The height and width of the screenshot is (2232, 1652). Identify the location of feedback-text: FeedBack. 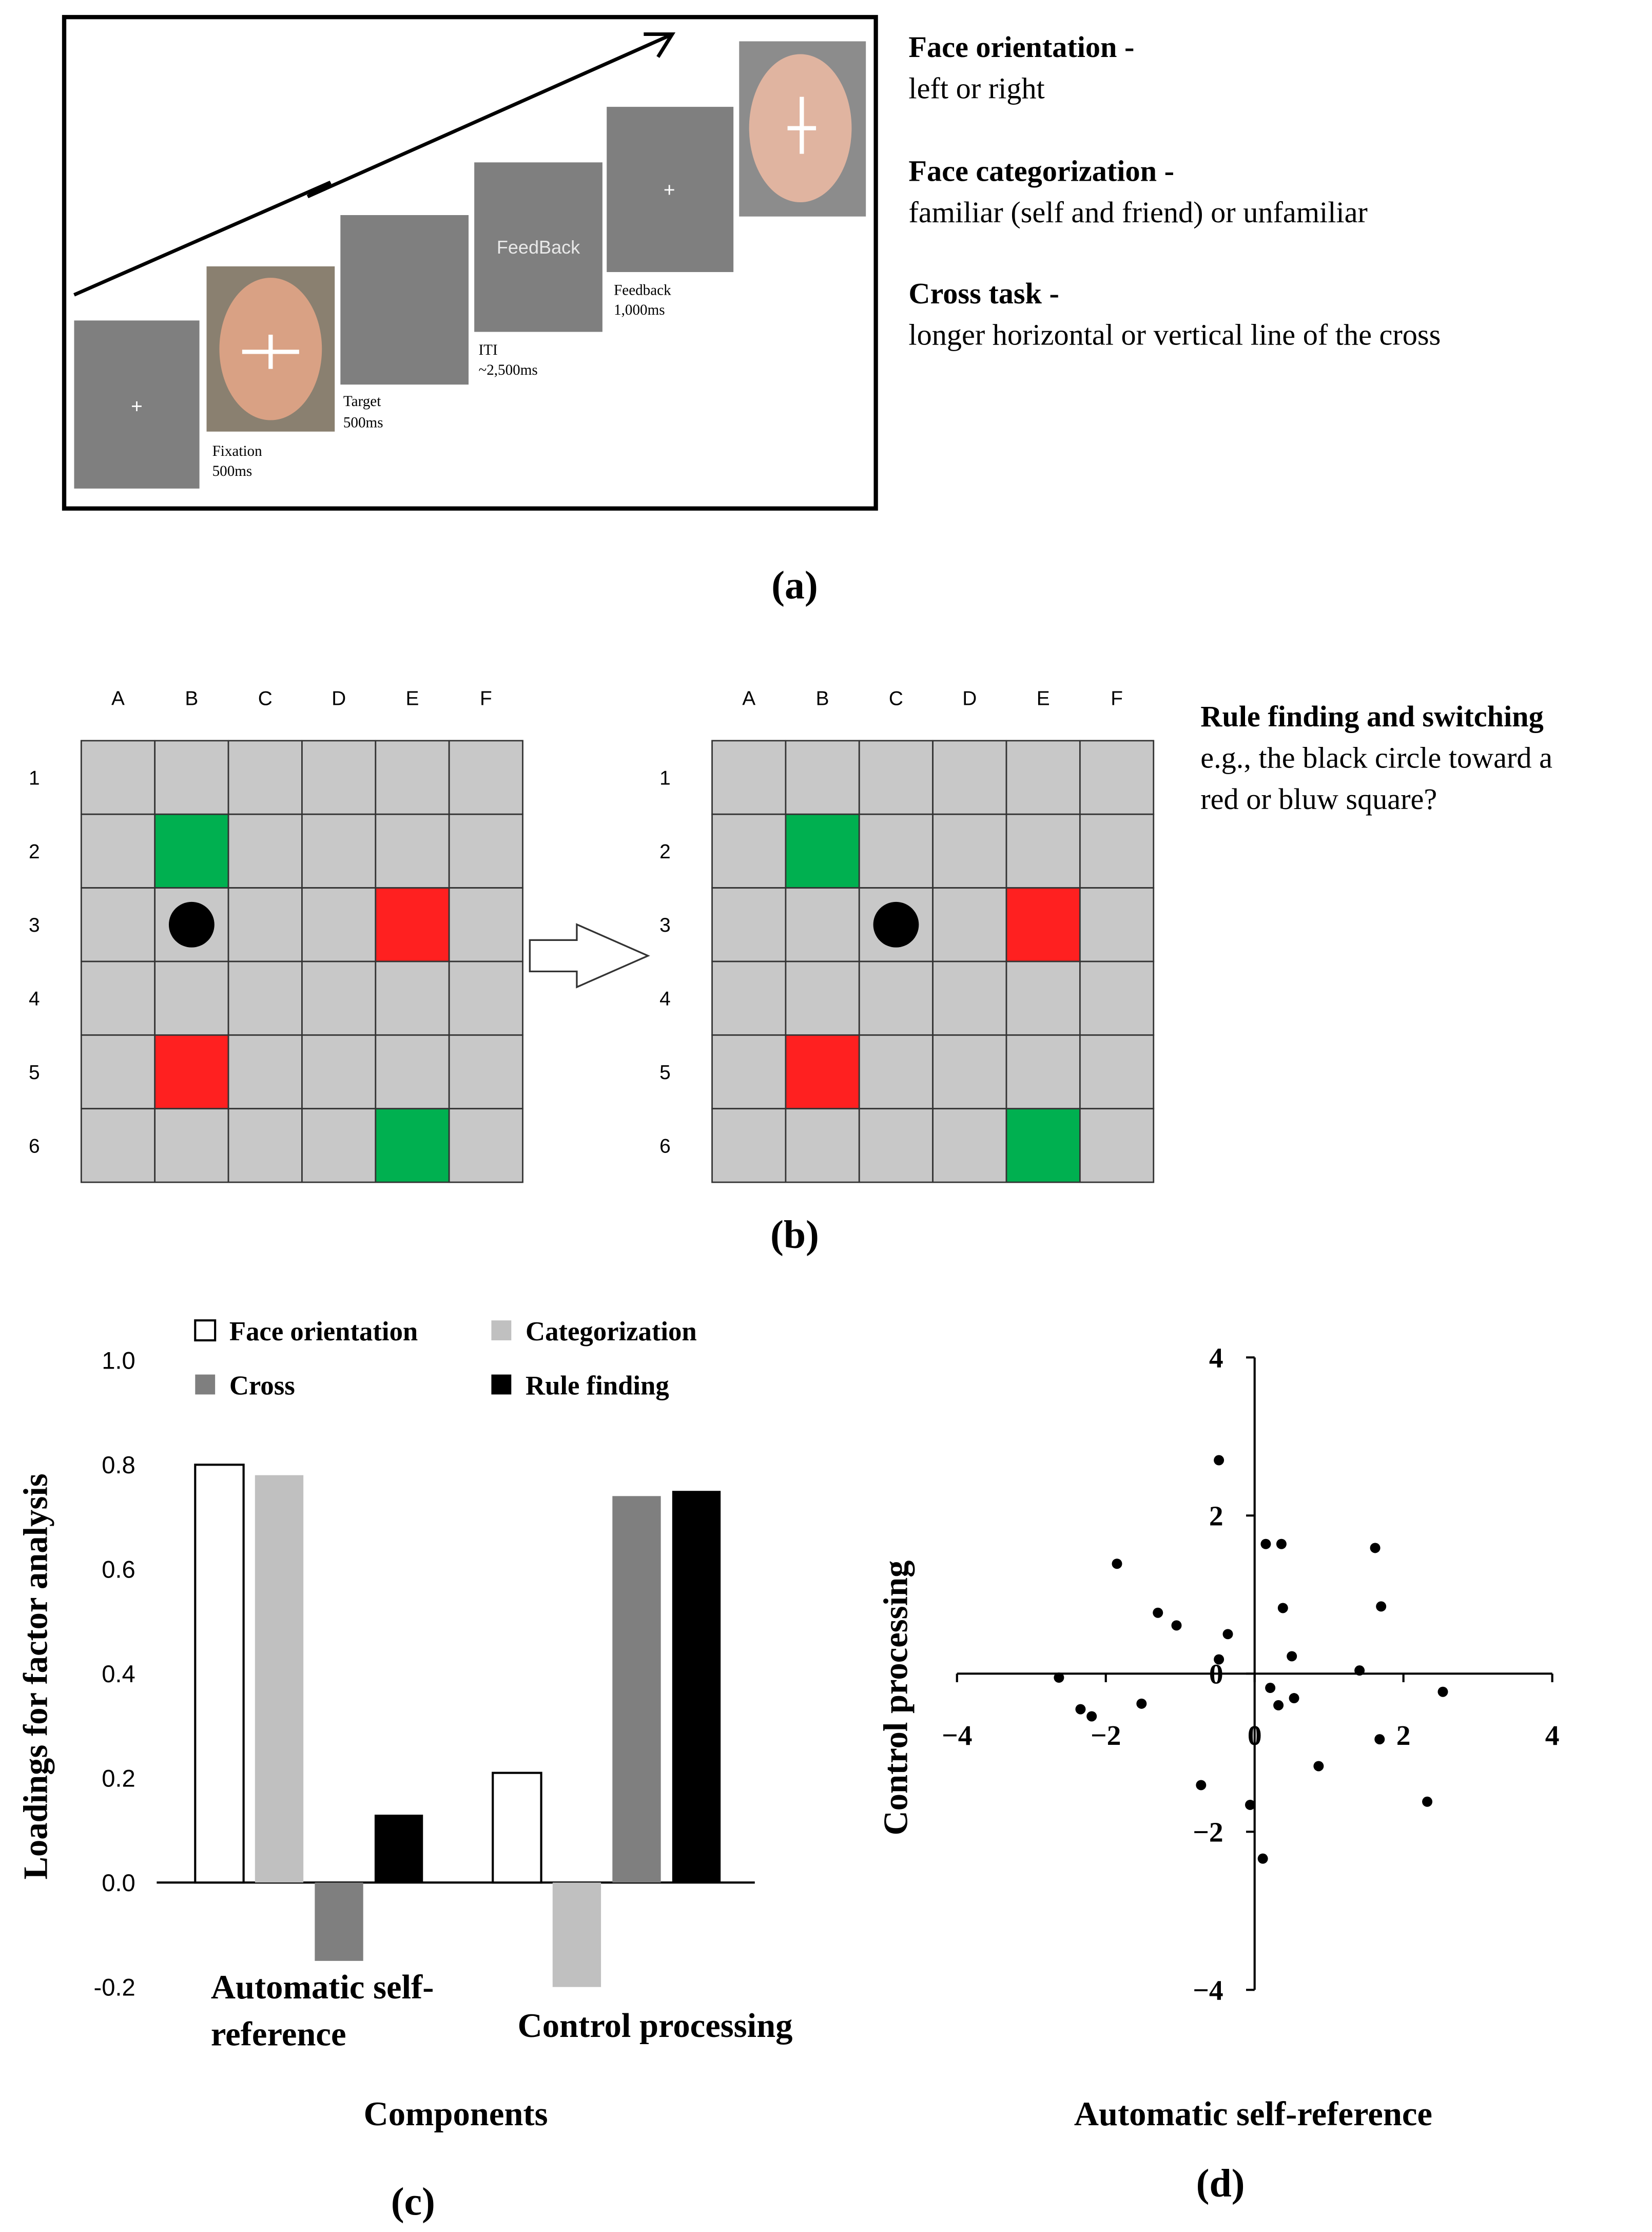
(538, 247).